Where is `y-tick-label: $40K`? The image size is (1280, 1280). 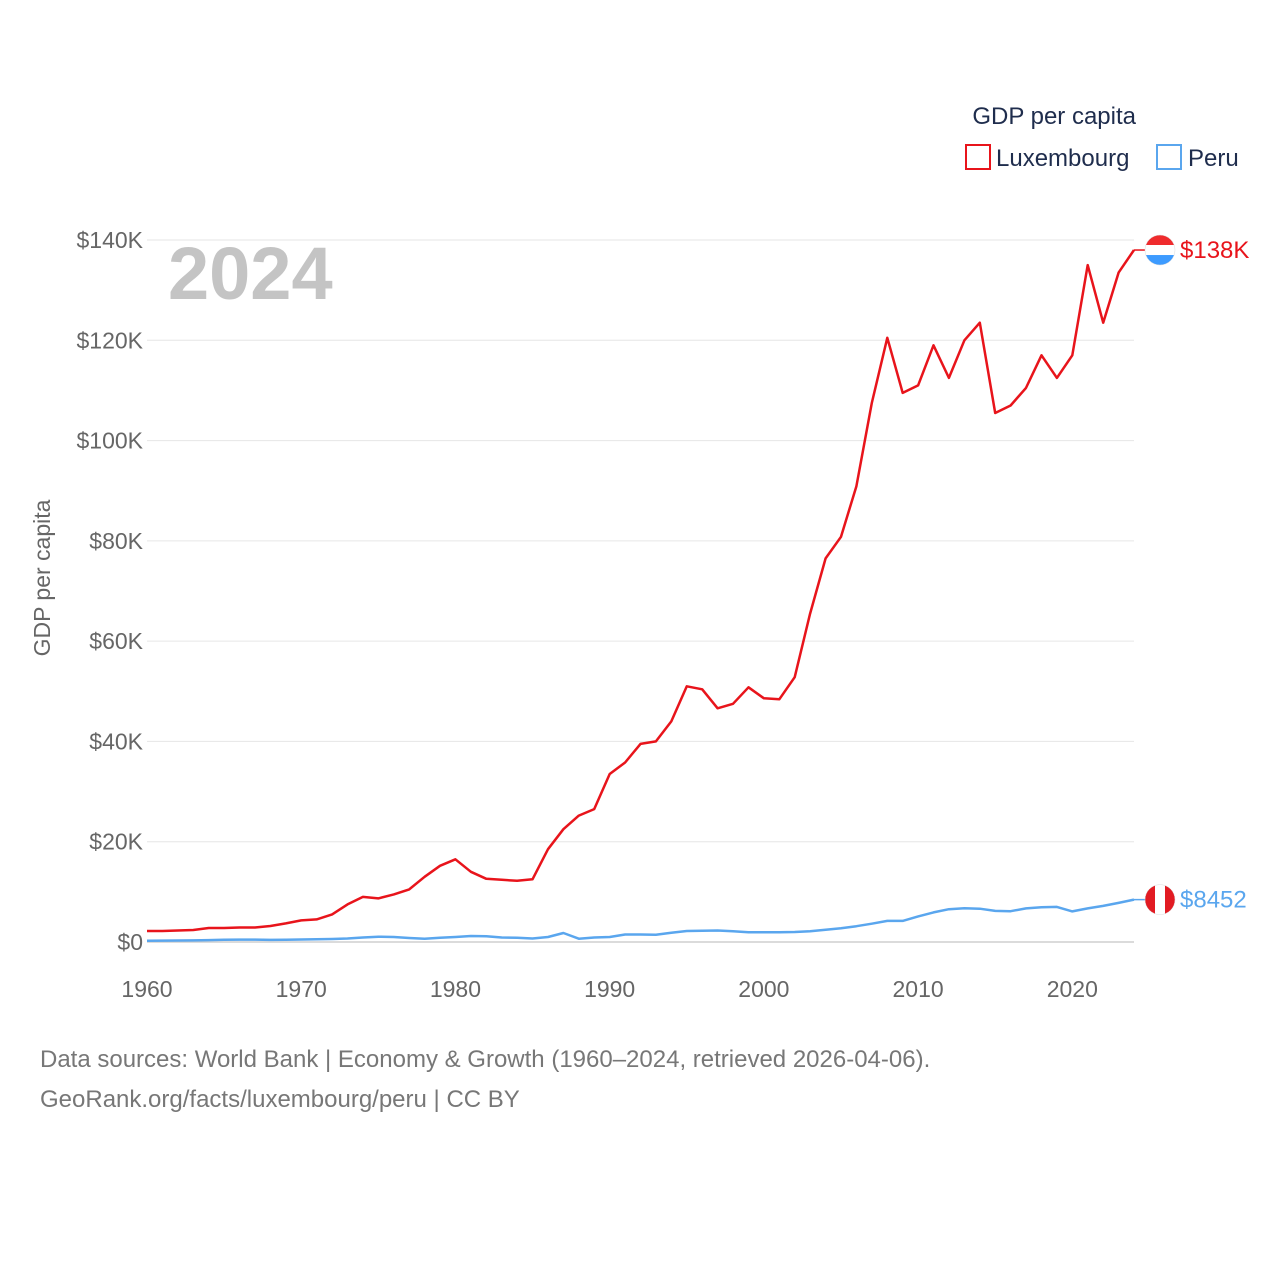
y-tick-label: $40K is located at coordinates (116, 741).